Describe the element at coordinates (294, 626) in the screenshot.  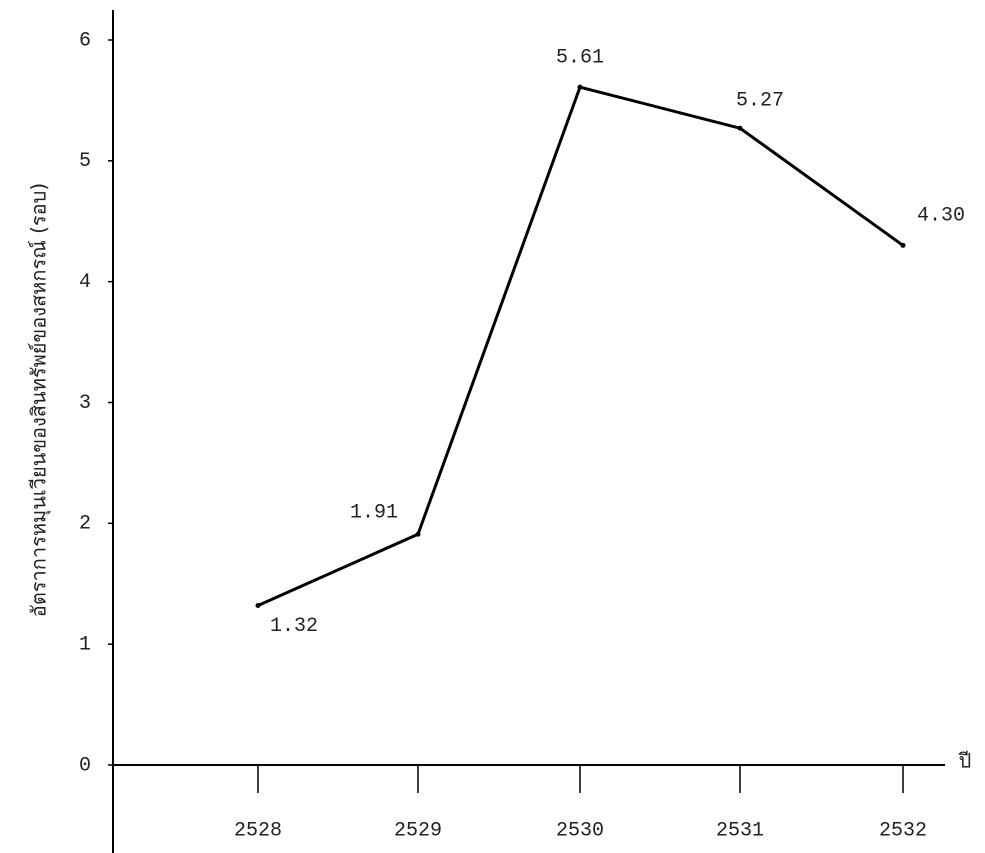
I see `data-label: 1.32` at that location.